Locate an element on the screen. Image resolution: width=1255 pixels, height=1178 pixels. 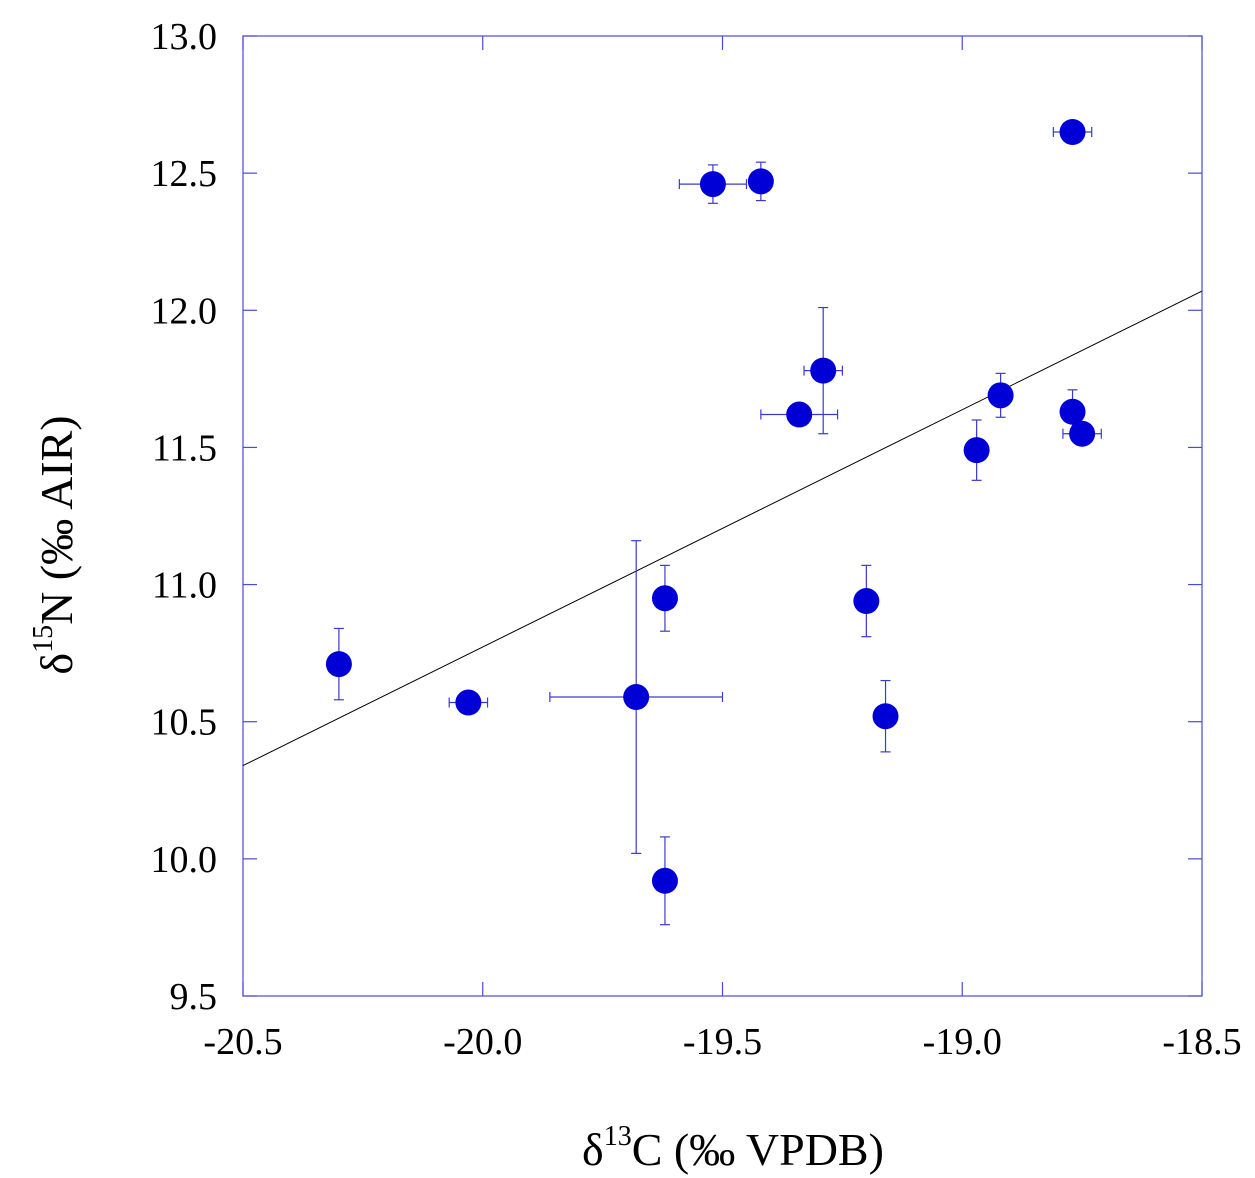
x-tick-label: -18.5 is located at coordinates (1201, 1042).